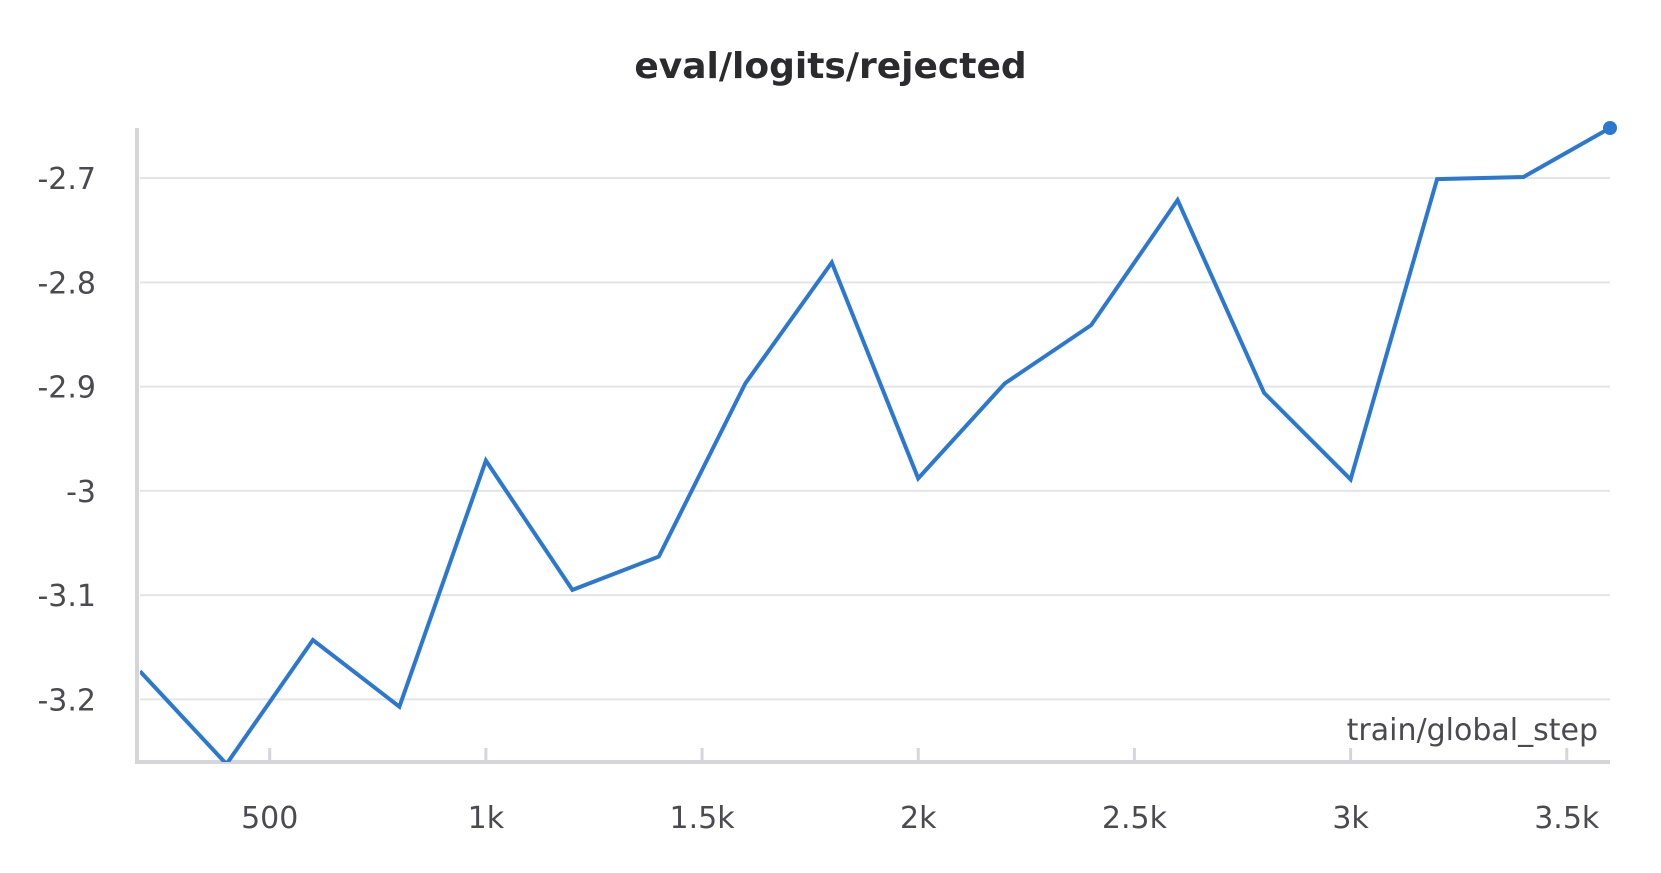  Describe the element at coordinates (1472, 730) in the screenshot. I see `x-axis-label: train/global_step` at that location.